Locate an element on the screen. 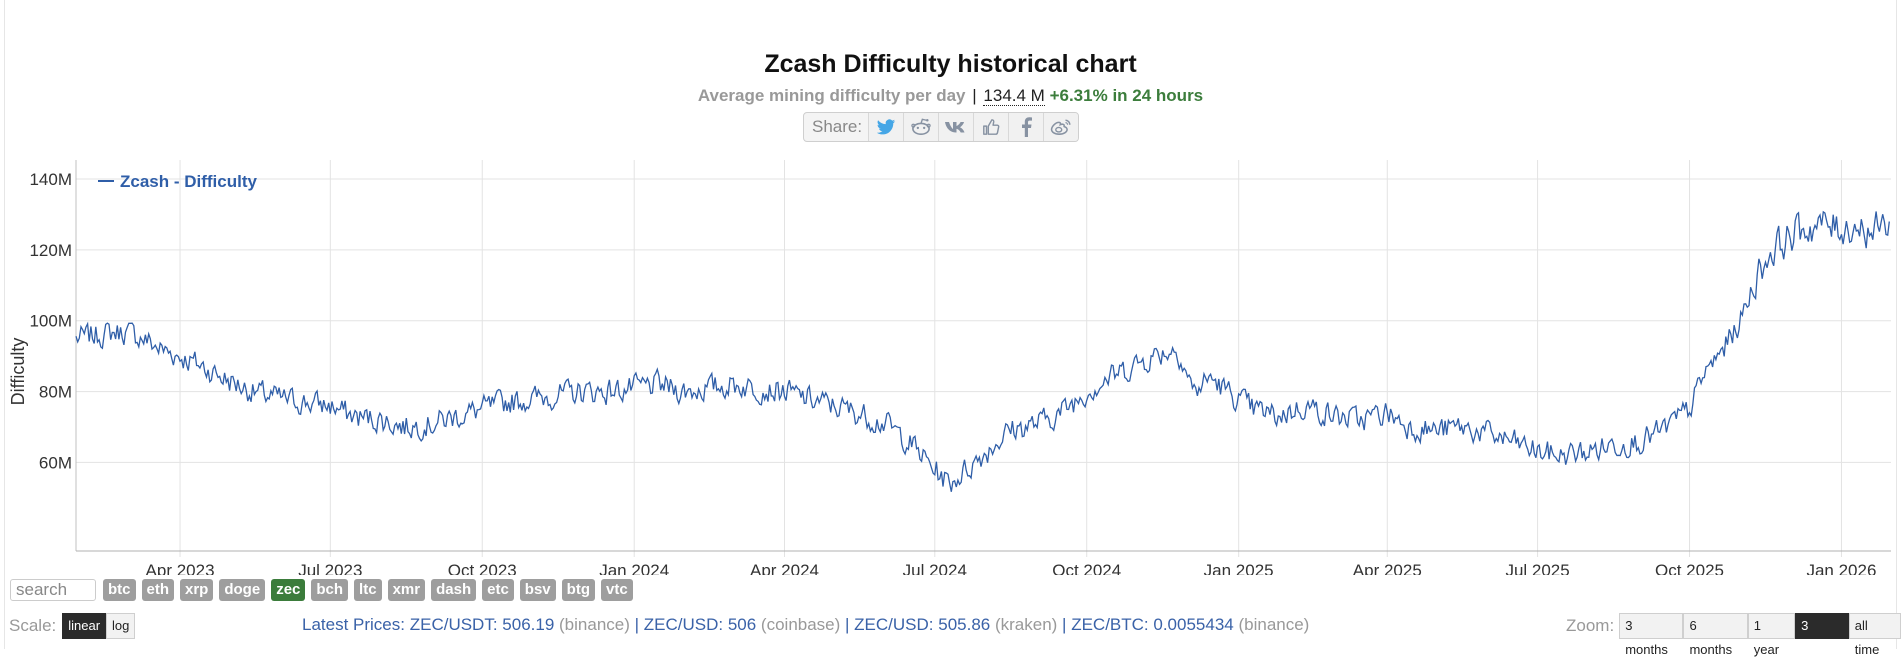 The width and height of the screenshot is (1901, 662). coin-tag-vtc: vtc is located at coordinates (616, 590).